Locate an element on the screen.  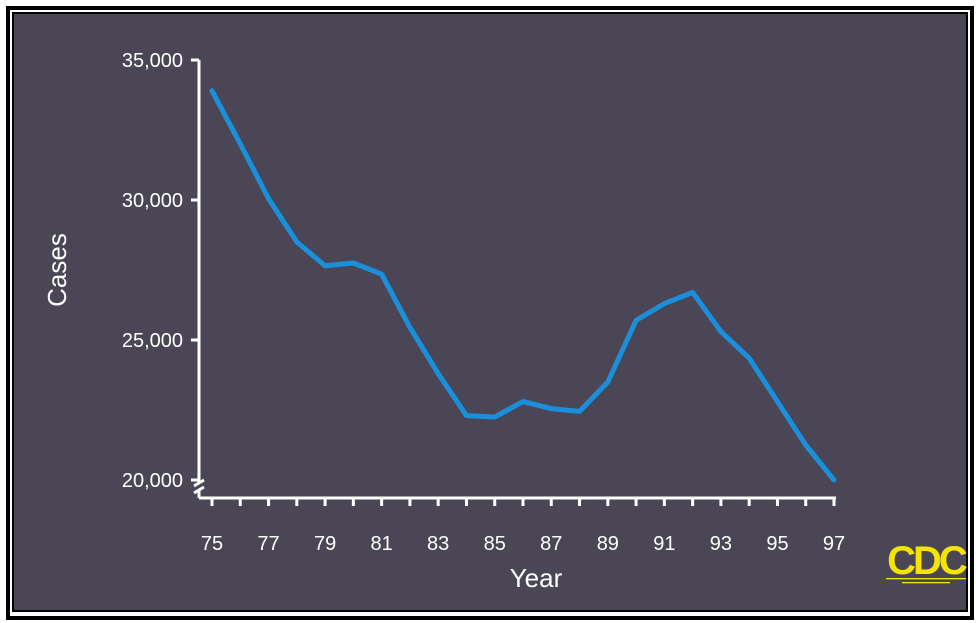
y-tick-label-0: 20,000 is located at coordinates (152, 481).